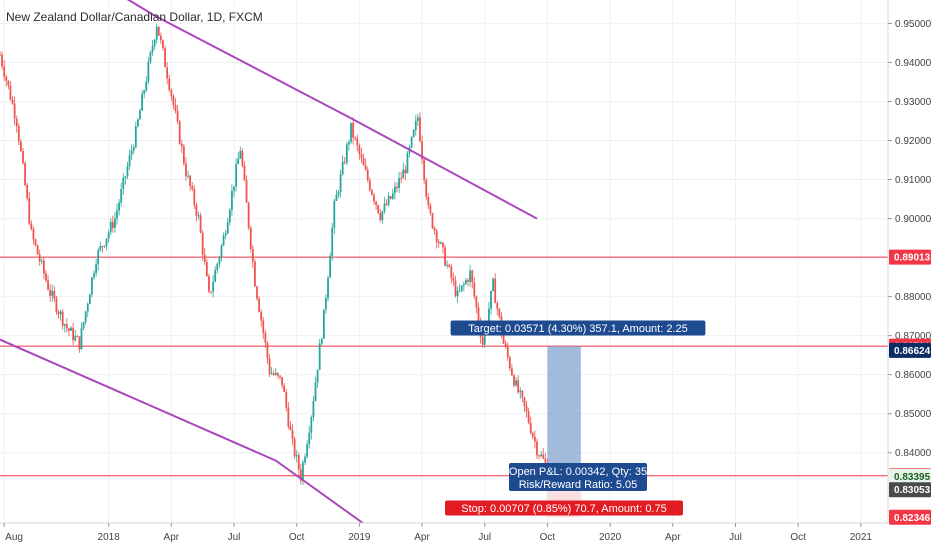 The image size is (932, 550). Describe the element at coordinates (297, 537) in the screenshot. I see `x-tick-label: Oct` at that location.